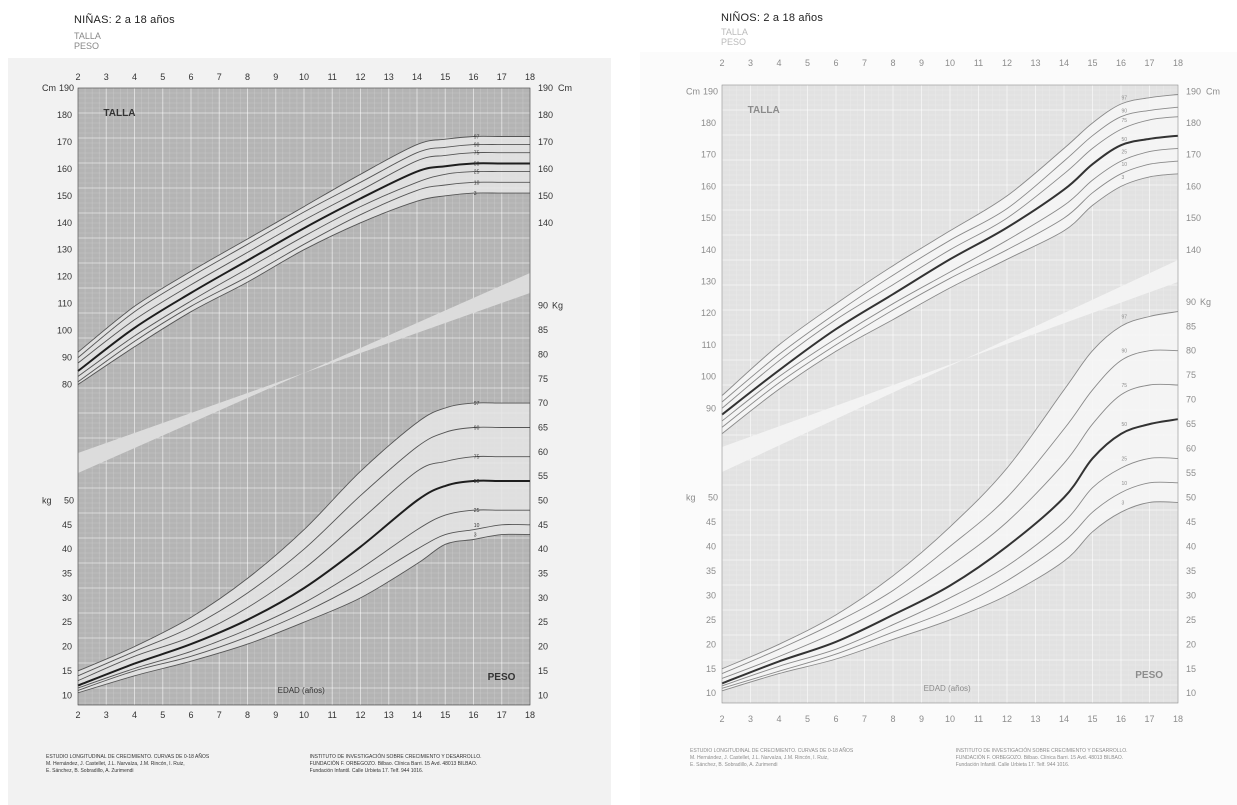 Image resolution: width=1237 pixels, height=805 pixels. What do you see at coordinates (750, 719) in the screenshot?
I see `boys-xtick-bottom-3: 3` at bounding box center [750, 719].